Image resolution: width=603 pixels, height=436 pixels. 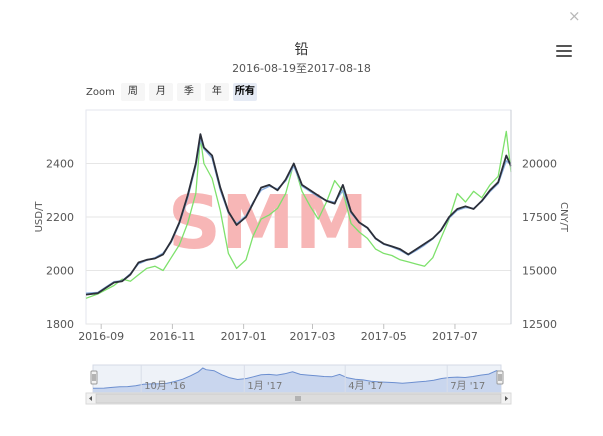 What do you see at coordinates (90, 398) in the screenshot?
I see `scroll-left-arrow-icon` at bounding box center [90, 398].